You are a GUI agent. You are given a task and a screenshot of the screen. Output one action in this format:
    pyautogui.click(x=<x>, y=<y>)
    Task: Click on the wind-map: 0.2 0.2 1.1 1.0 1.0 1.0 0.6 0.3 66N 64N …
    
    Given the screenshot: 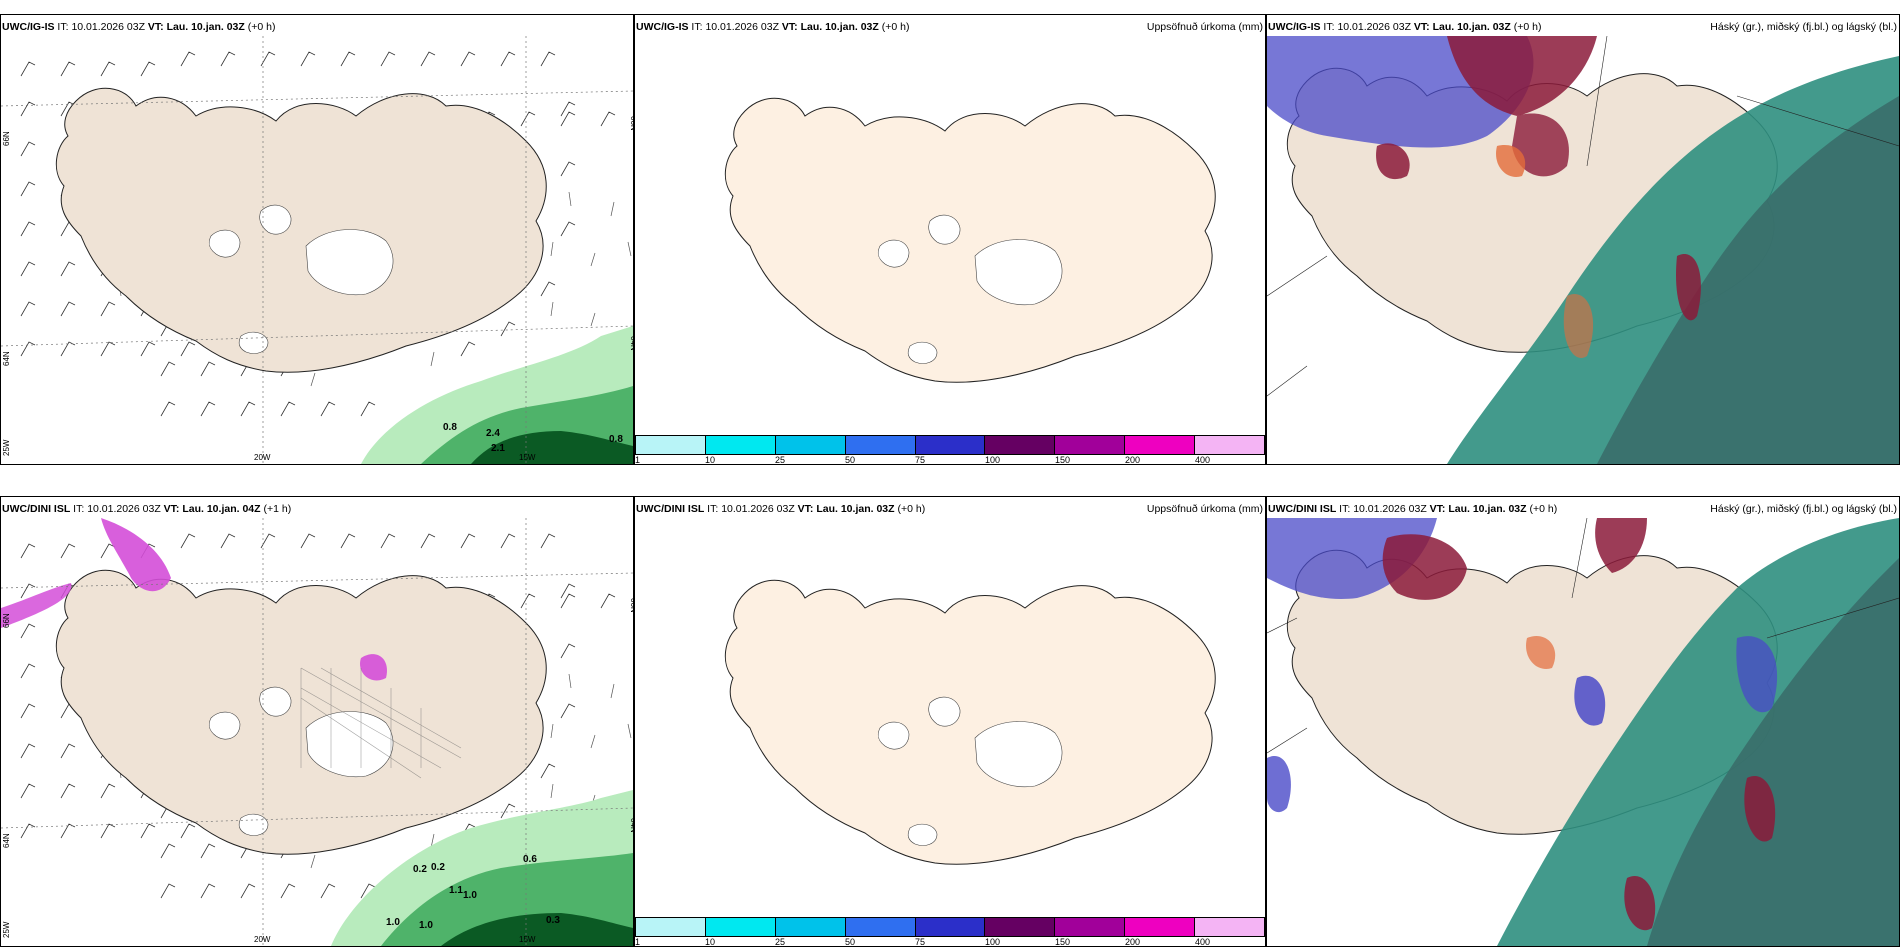 What is the action you would take?
    pyautogui.click(x=317, y=732)
    